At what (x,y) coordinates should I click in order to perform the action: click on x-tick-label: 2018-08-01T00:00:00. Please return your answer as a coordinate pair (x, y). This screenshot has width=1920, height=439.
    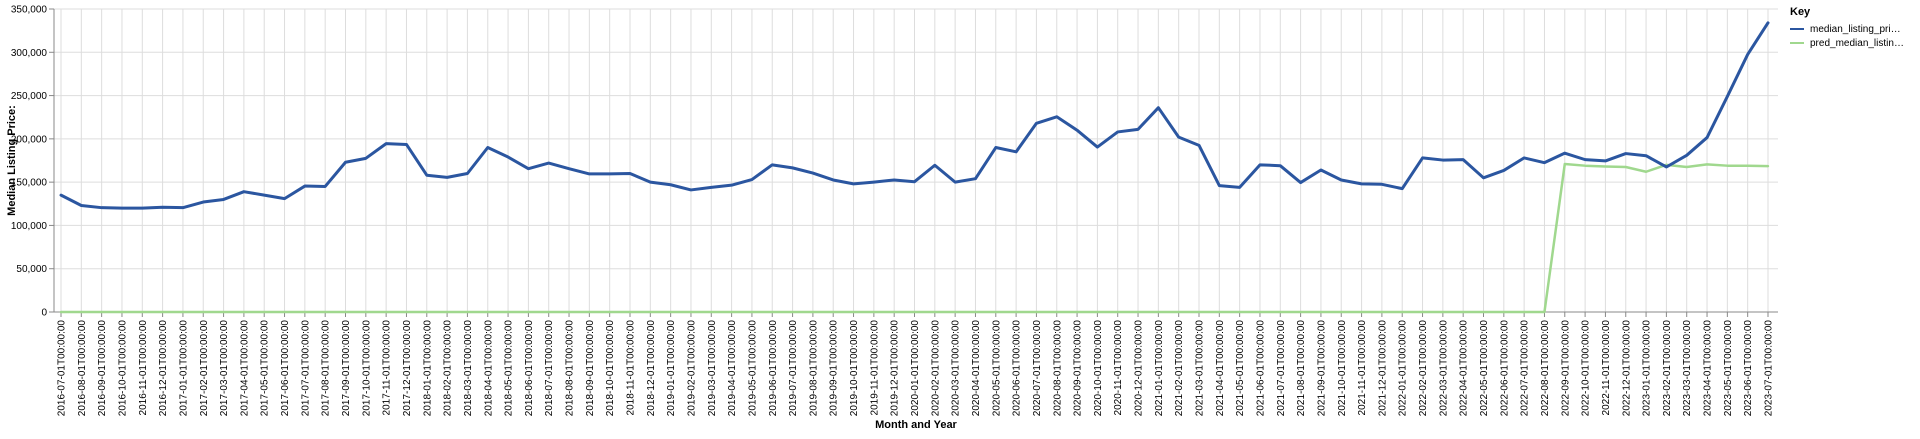
    Looking at the image, I should click on (570, 368).